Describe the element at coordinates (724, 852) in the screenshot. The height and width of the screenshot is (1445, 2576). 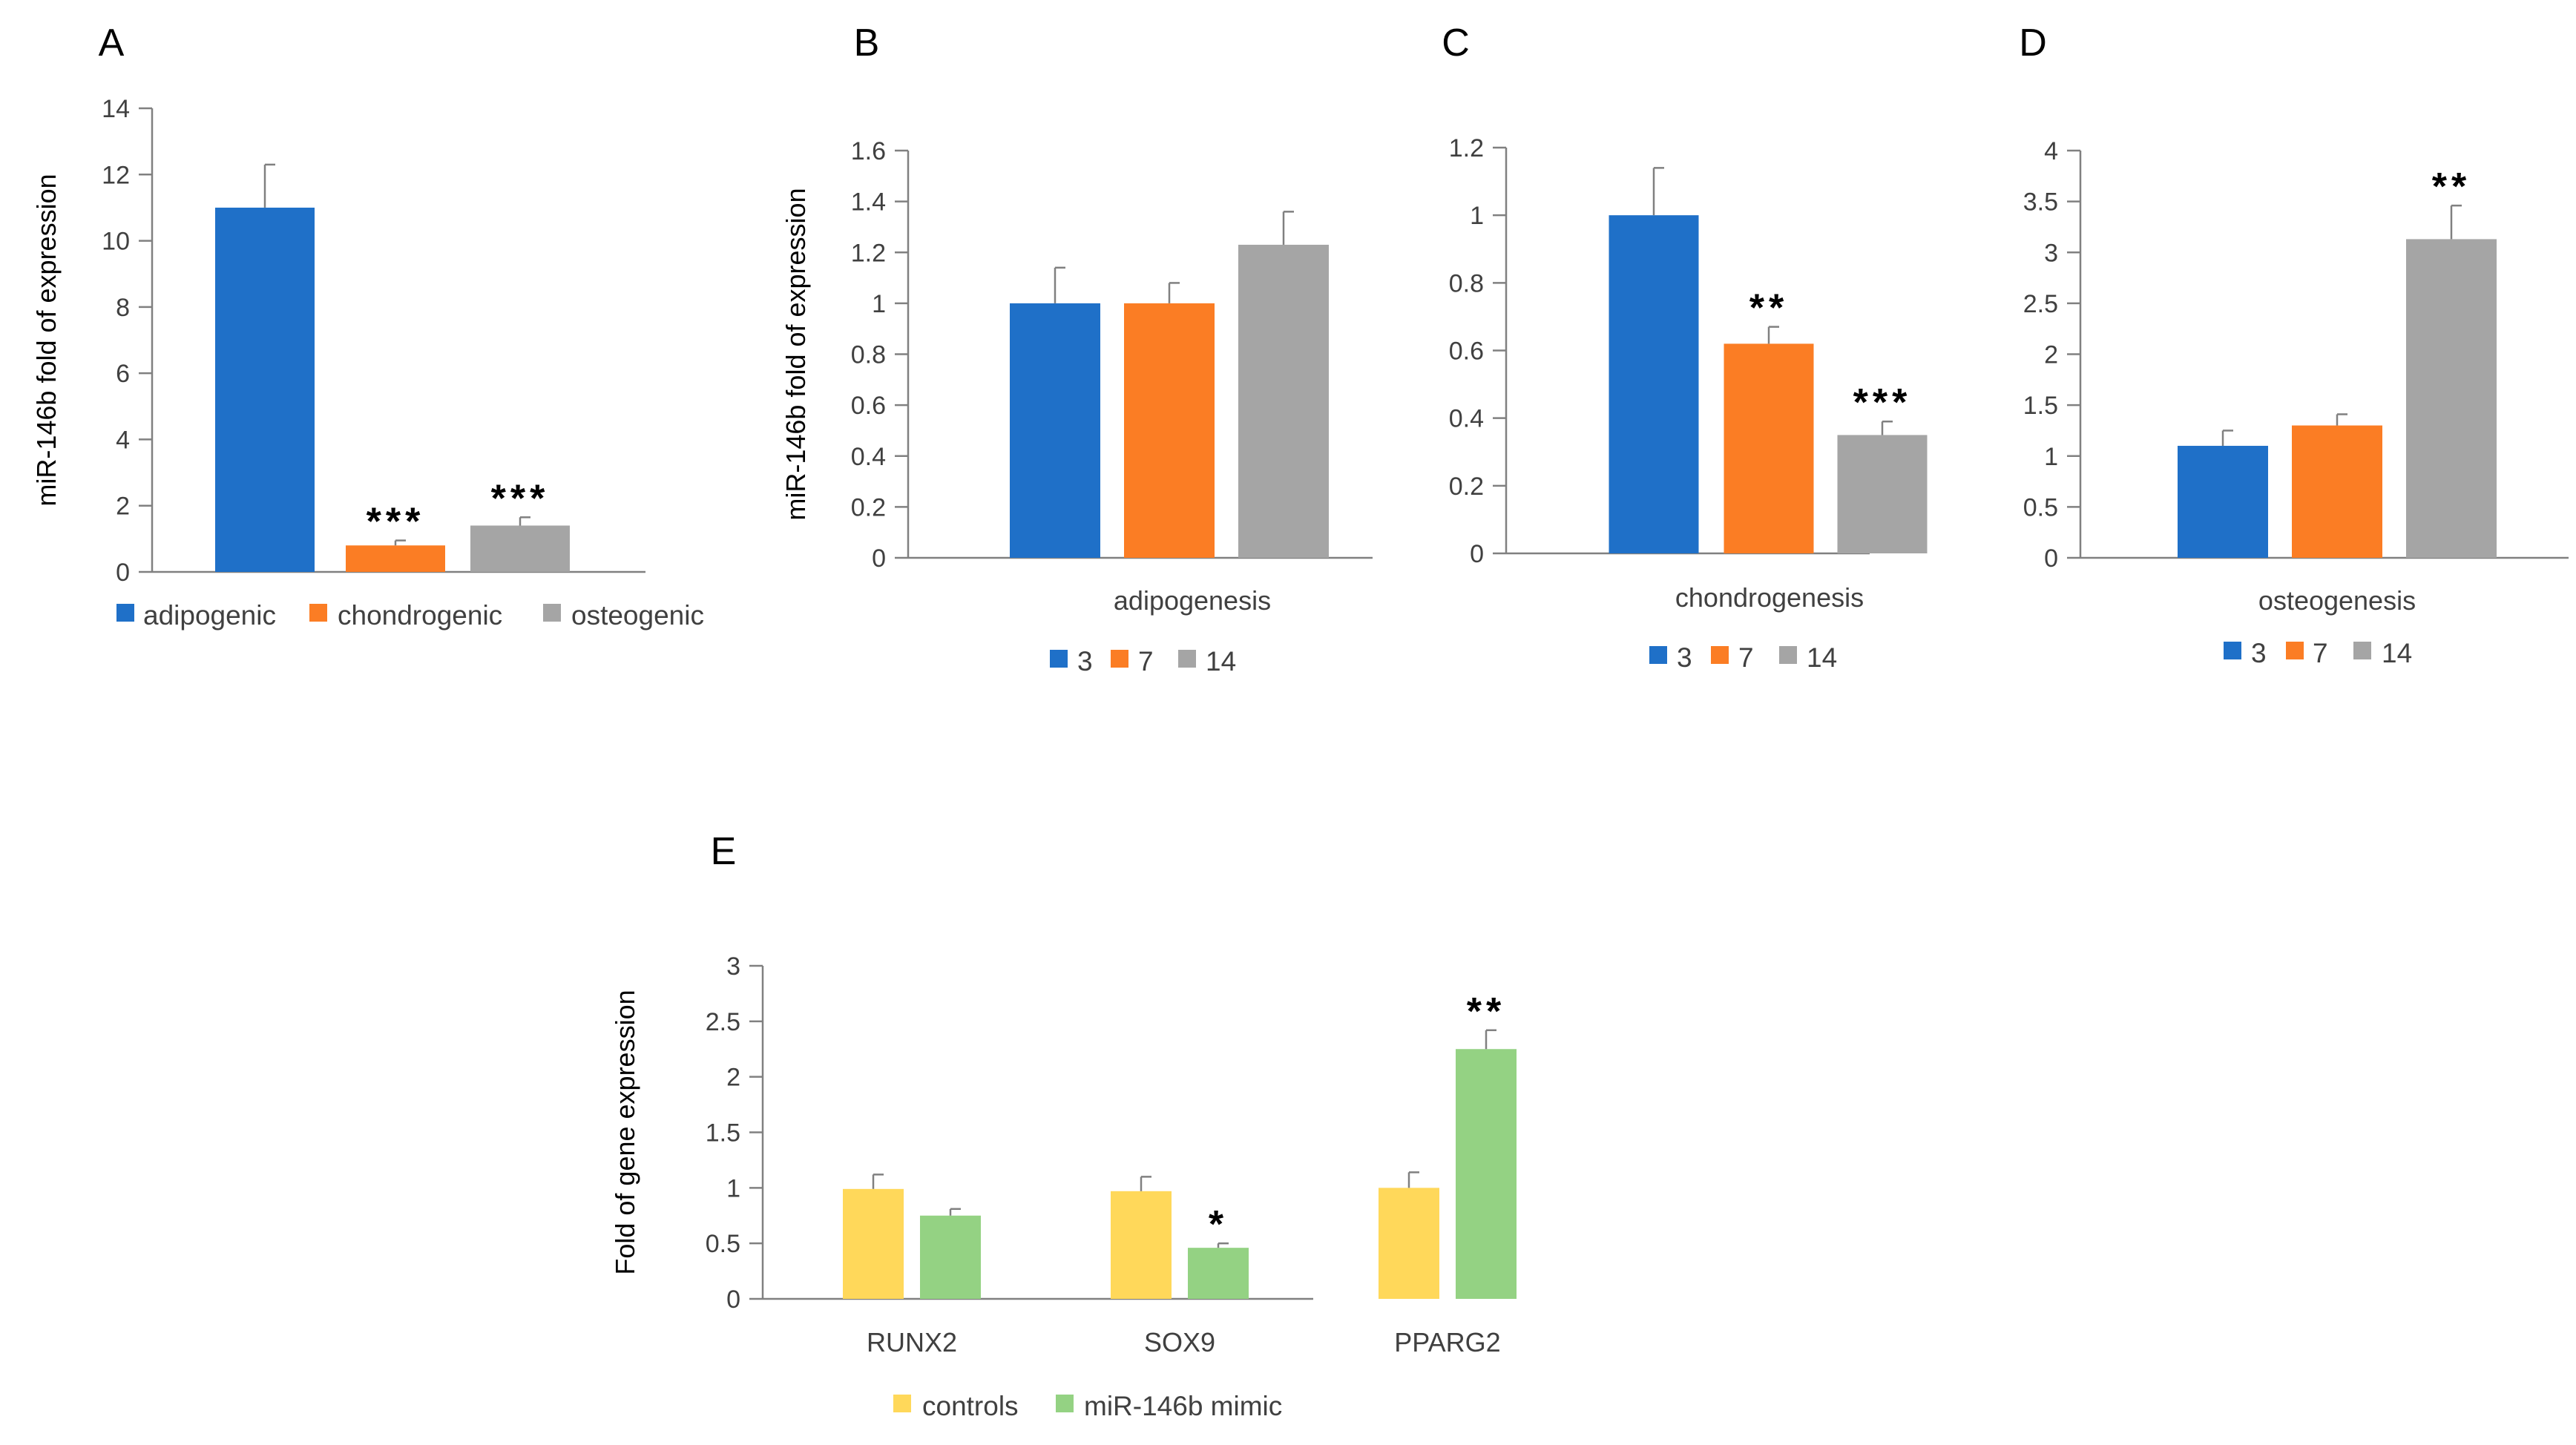
I see `panel-letter: E` at that location.